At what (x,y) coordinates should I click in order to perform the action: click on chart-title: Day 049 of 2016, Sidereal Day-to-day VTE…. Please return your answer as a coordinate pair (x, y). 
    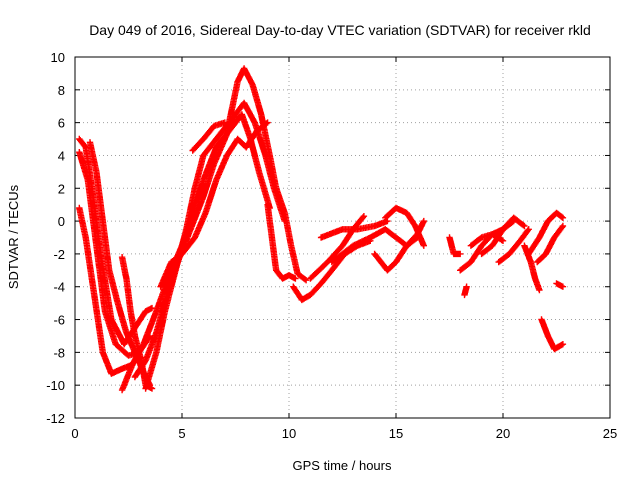
    Looking at the image, I should click on (340, 30).